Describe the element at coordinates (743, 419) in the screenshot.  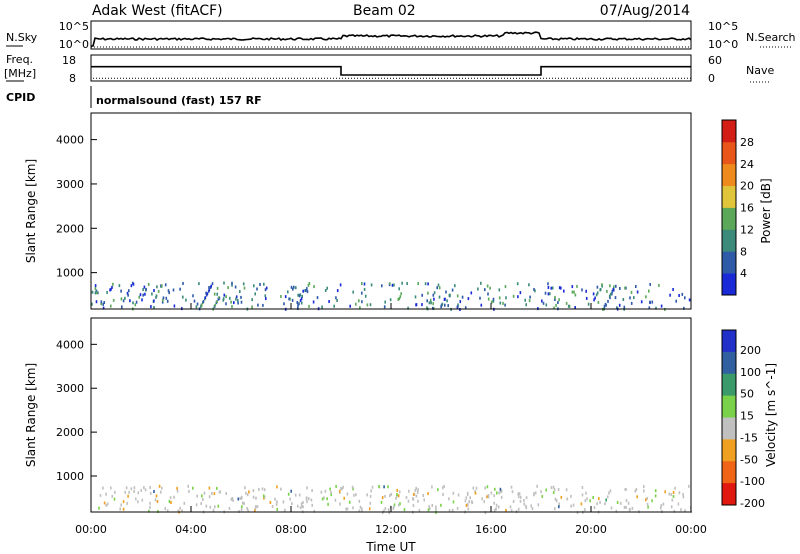
I see `velocity-colorbar: 200 100 50 15 -15 -50 -100 -200` at that location.